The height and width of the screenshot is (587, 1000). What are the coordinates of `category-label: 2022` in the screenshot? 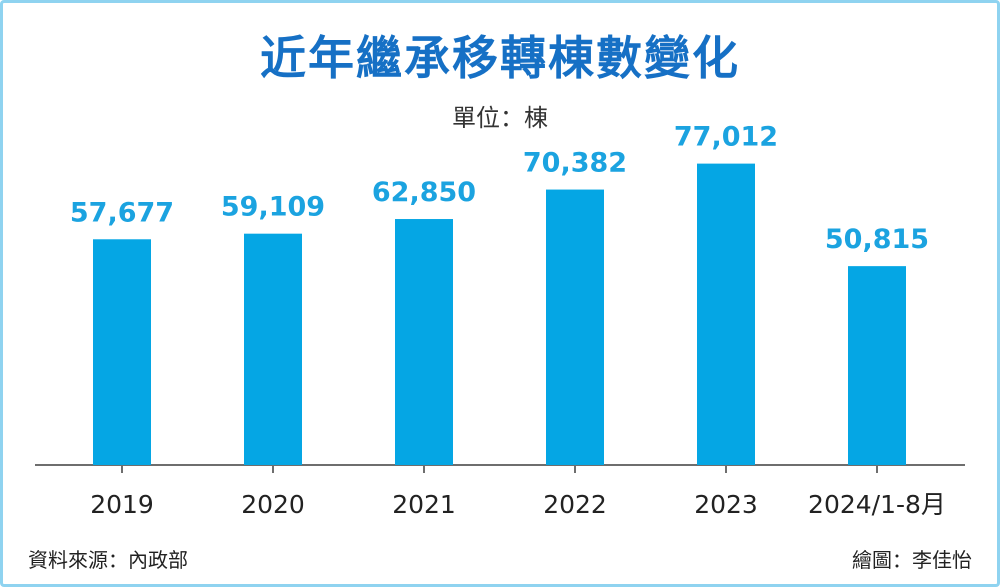 It's located at (575, 504).